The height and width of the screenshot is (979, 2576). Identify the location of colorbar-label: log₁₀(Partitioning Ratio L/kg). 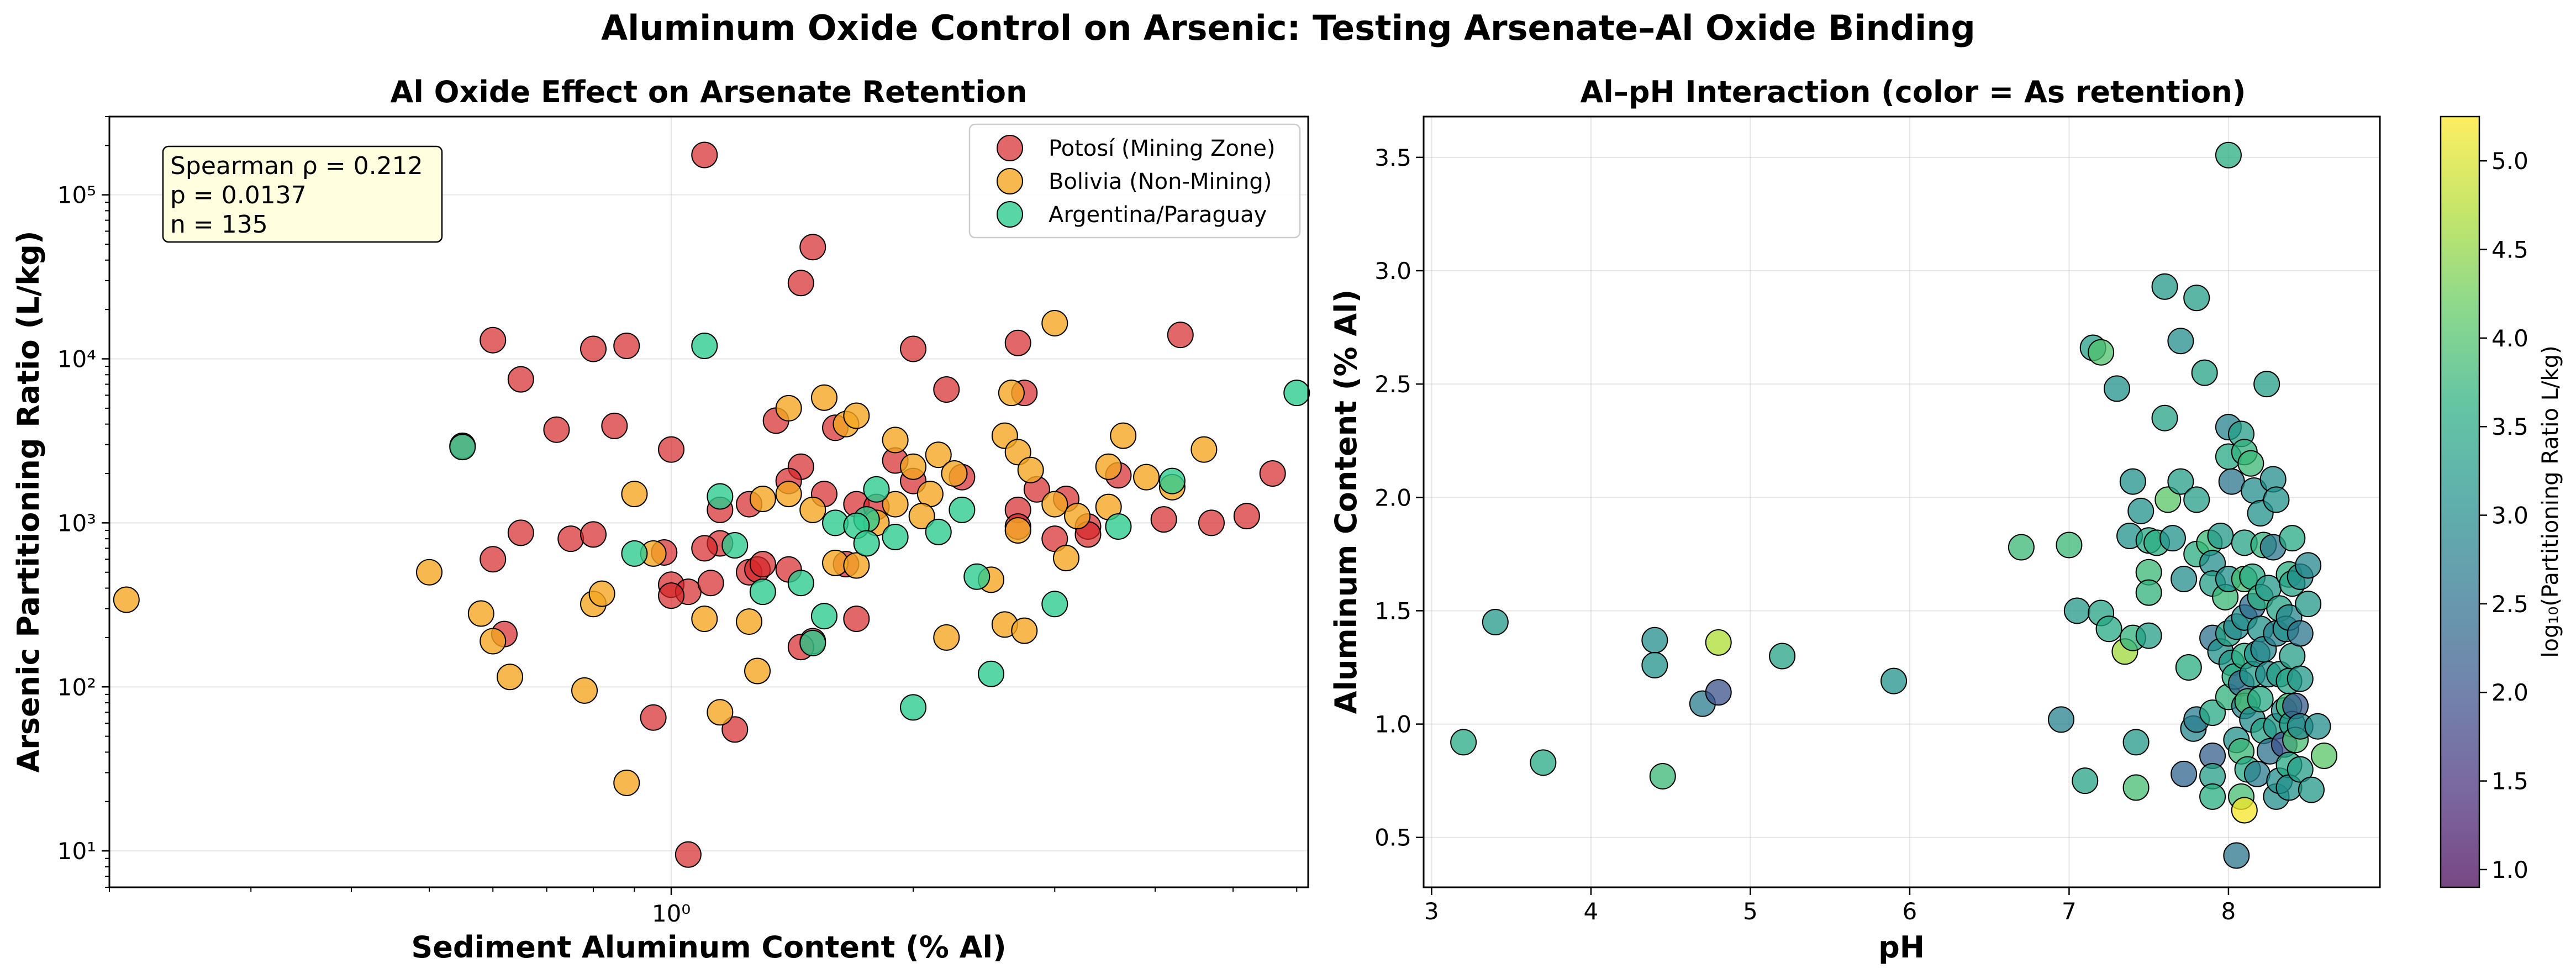
(2550, 501).